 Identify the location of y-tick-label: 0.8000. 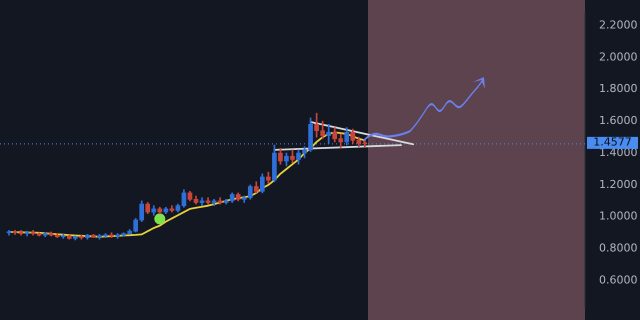
(618, 248).